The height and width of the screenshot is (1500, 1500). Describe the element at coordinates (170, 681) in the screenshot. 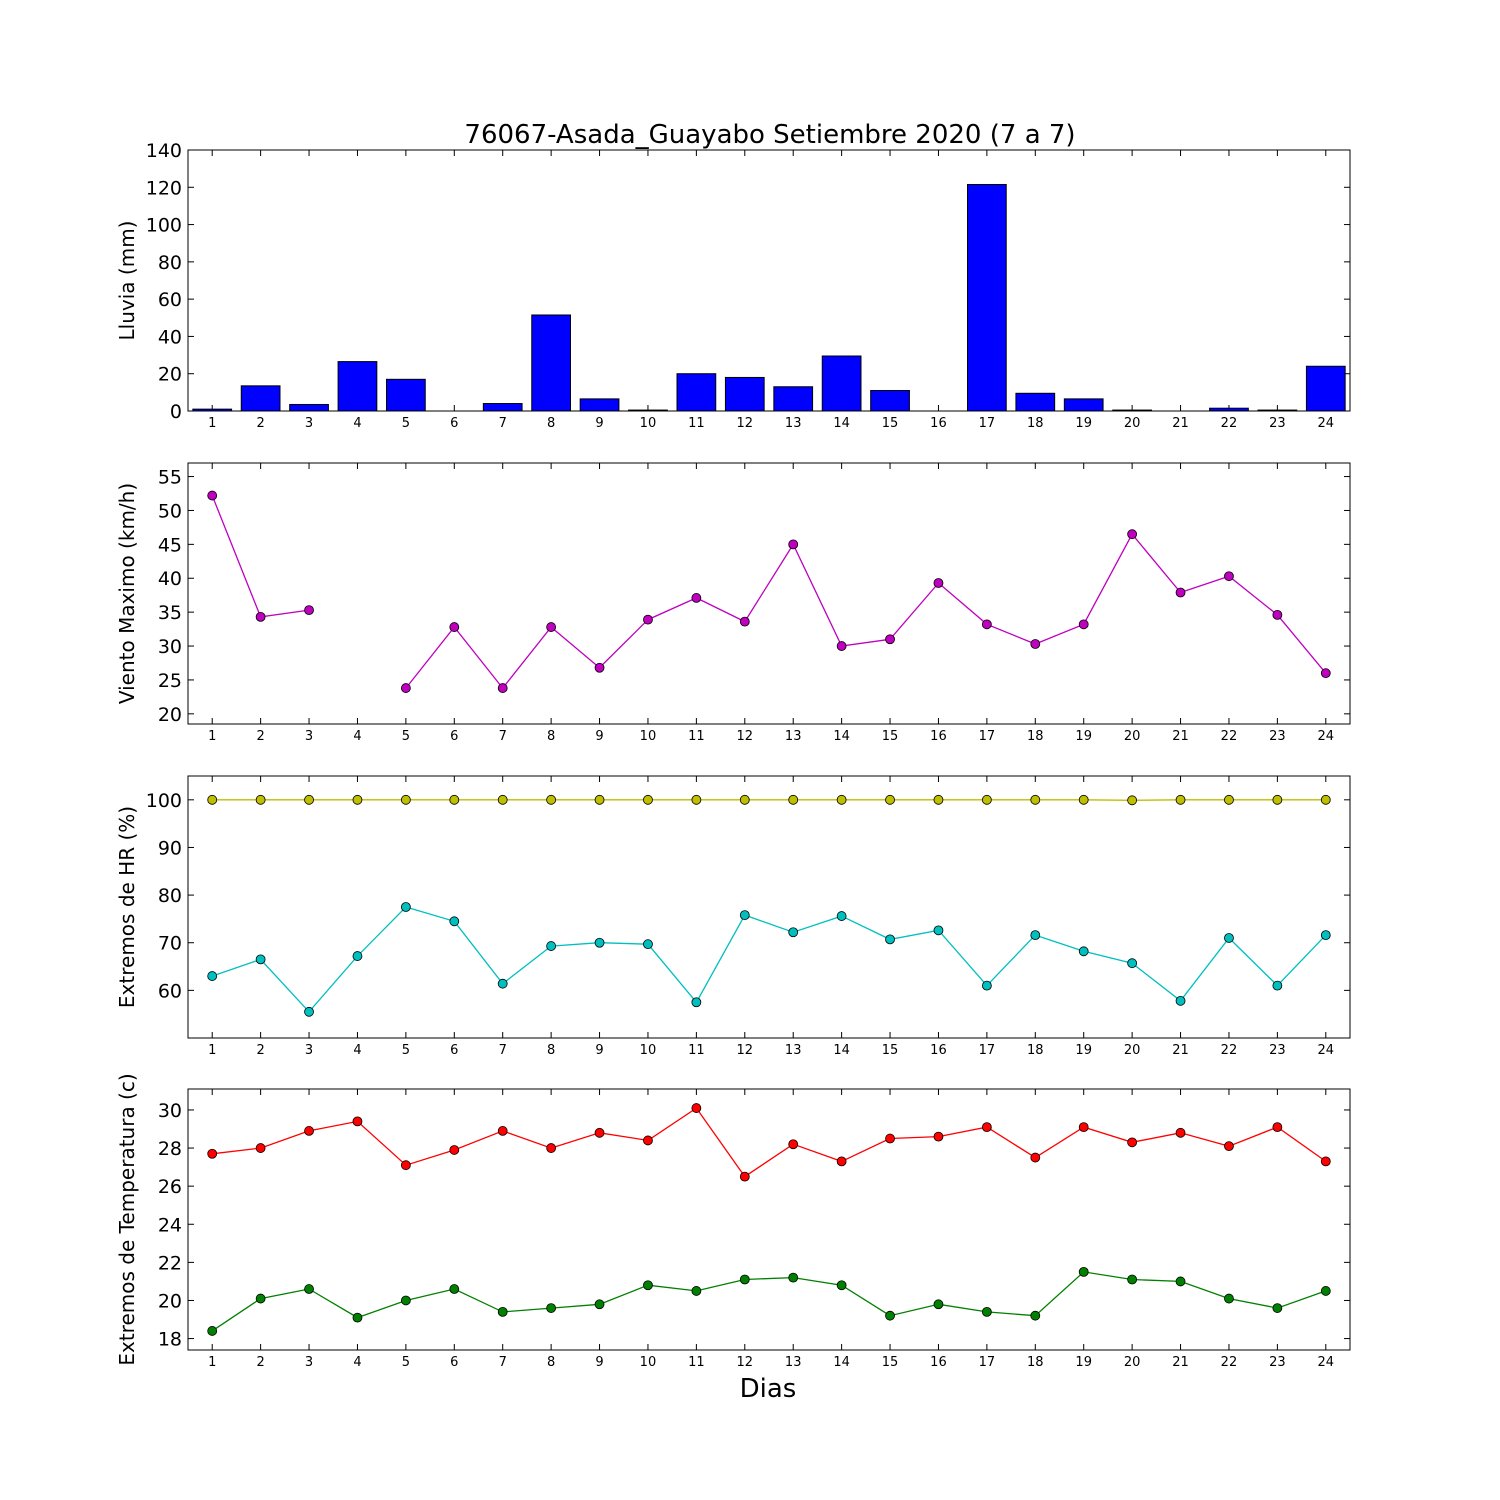

I see `y-tick-label: 25` at that location.